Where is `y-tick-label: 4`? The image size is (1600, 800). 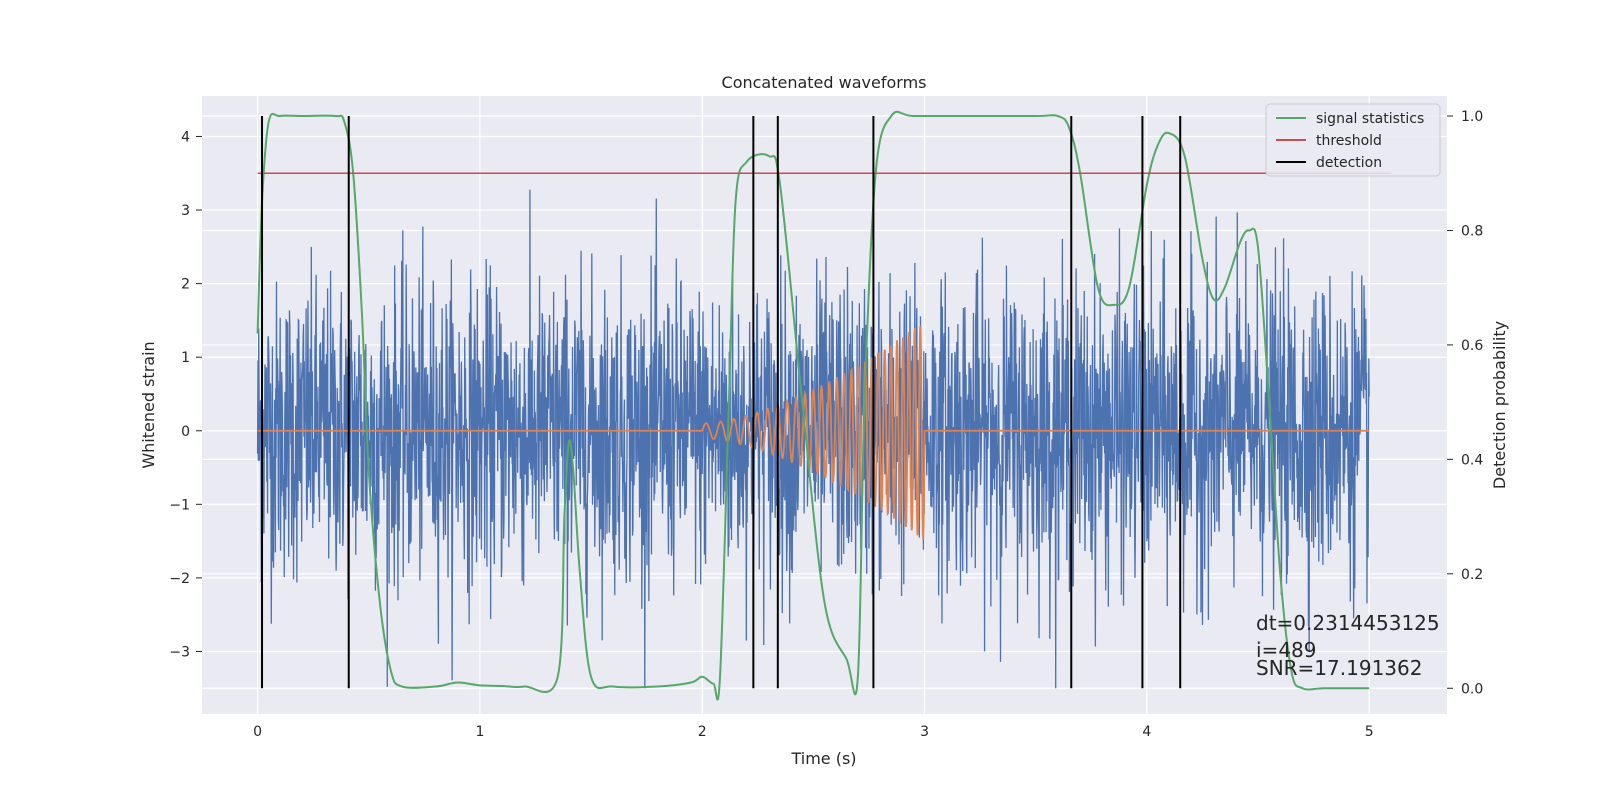 y-tick-label: 4 is located at coordinates (185, 137).